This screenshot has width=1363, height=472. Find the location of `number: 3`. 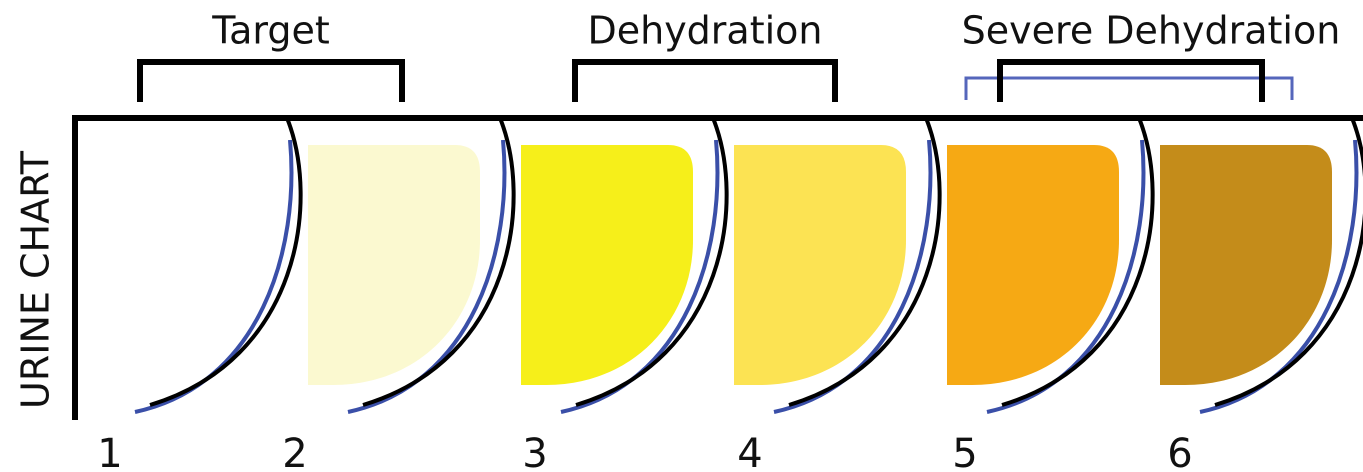

number: 3 is located at coordinates (534, 451).